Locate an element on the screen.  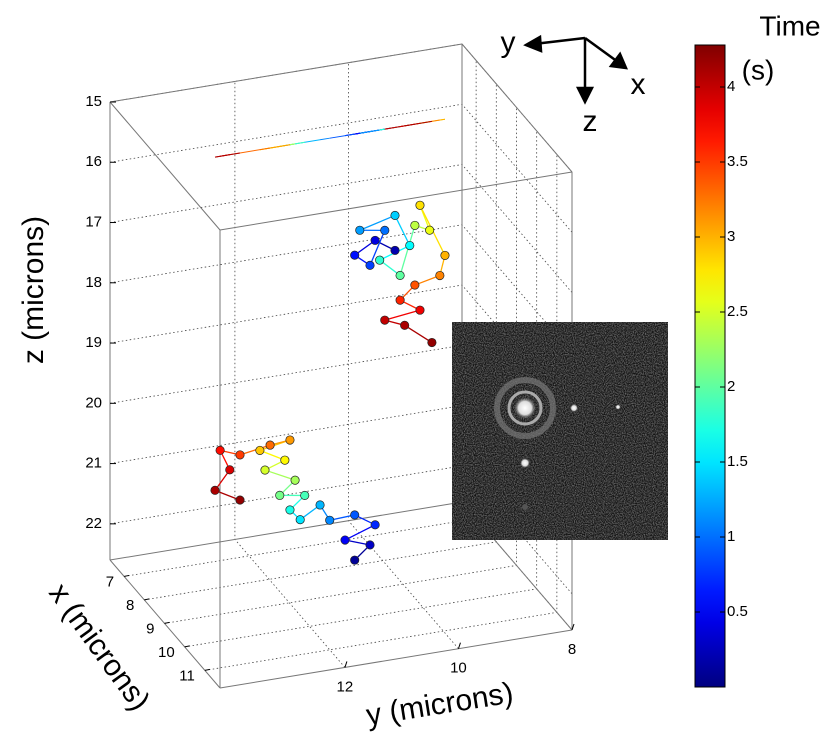
colorbar-gradient is located at coordinates (710, 366).